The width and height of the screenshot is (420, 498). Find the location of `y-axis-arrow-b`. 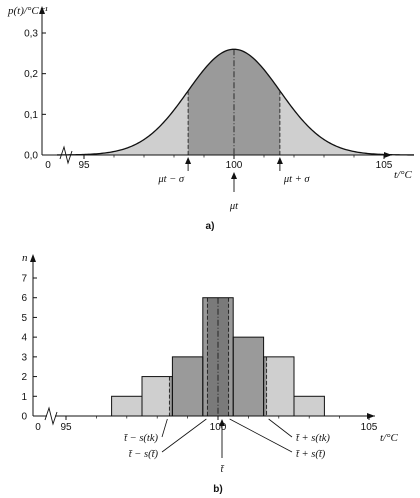

y-axis-arrow-b is located at coordinates (33, 258).